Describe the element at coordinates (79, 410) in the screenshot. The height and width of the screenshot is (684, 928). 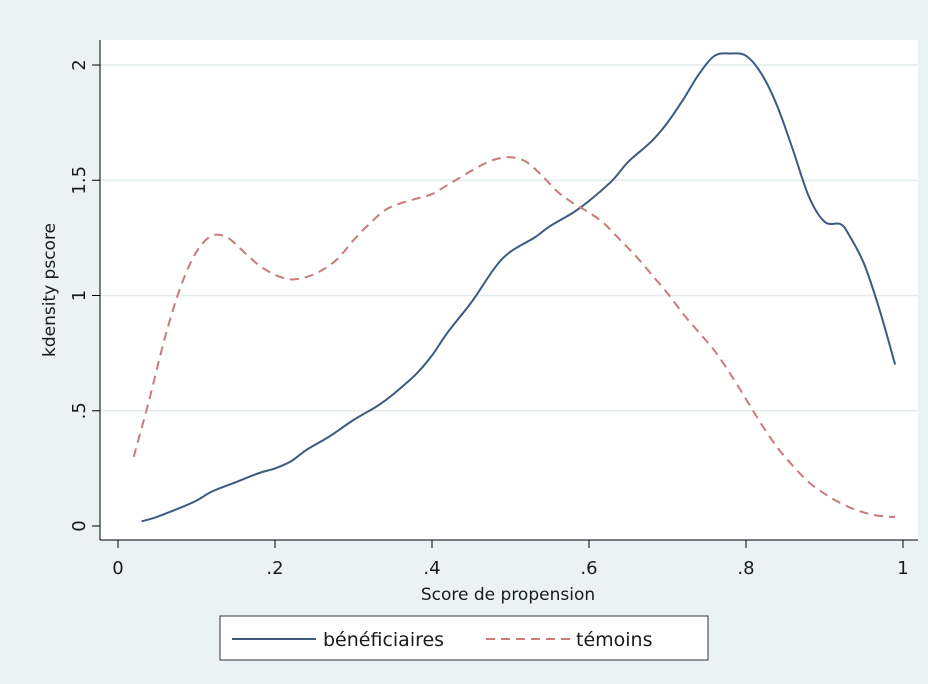
I see `y-tick-label-1: .5` at that location.